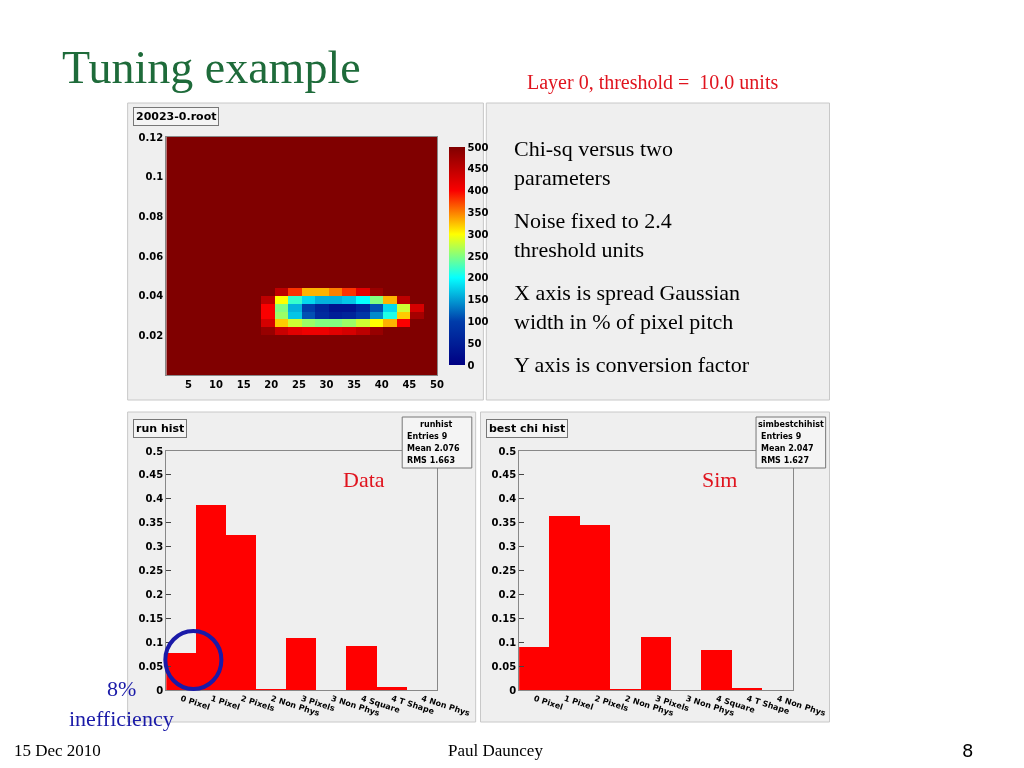  Describe the element at coordinates (381, 384) in the screenshot. I see `x-tick-label: 40` at that location.